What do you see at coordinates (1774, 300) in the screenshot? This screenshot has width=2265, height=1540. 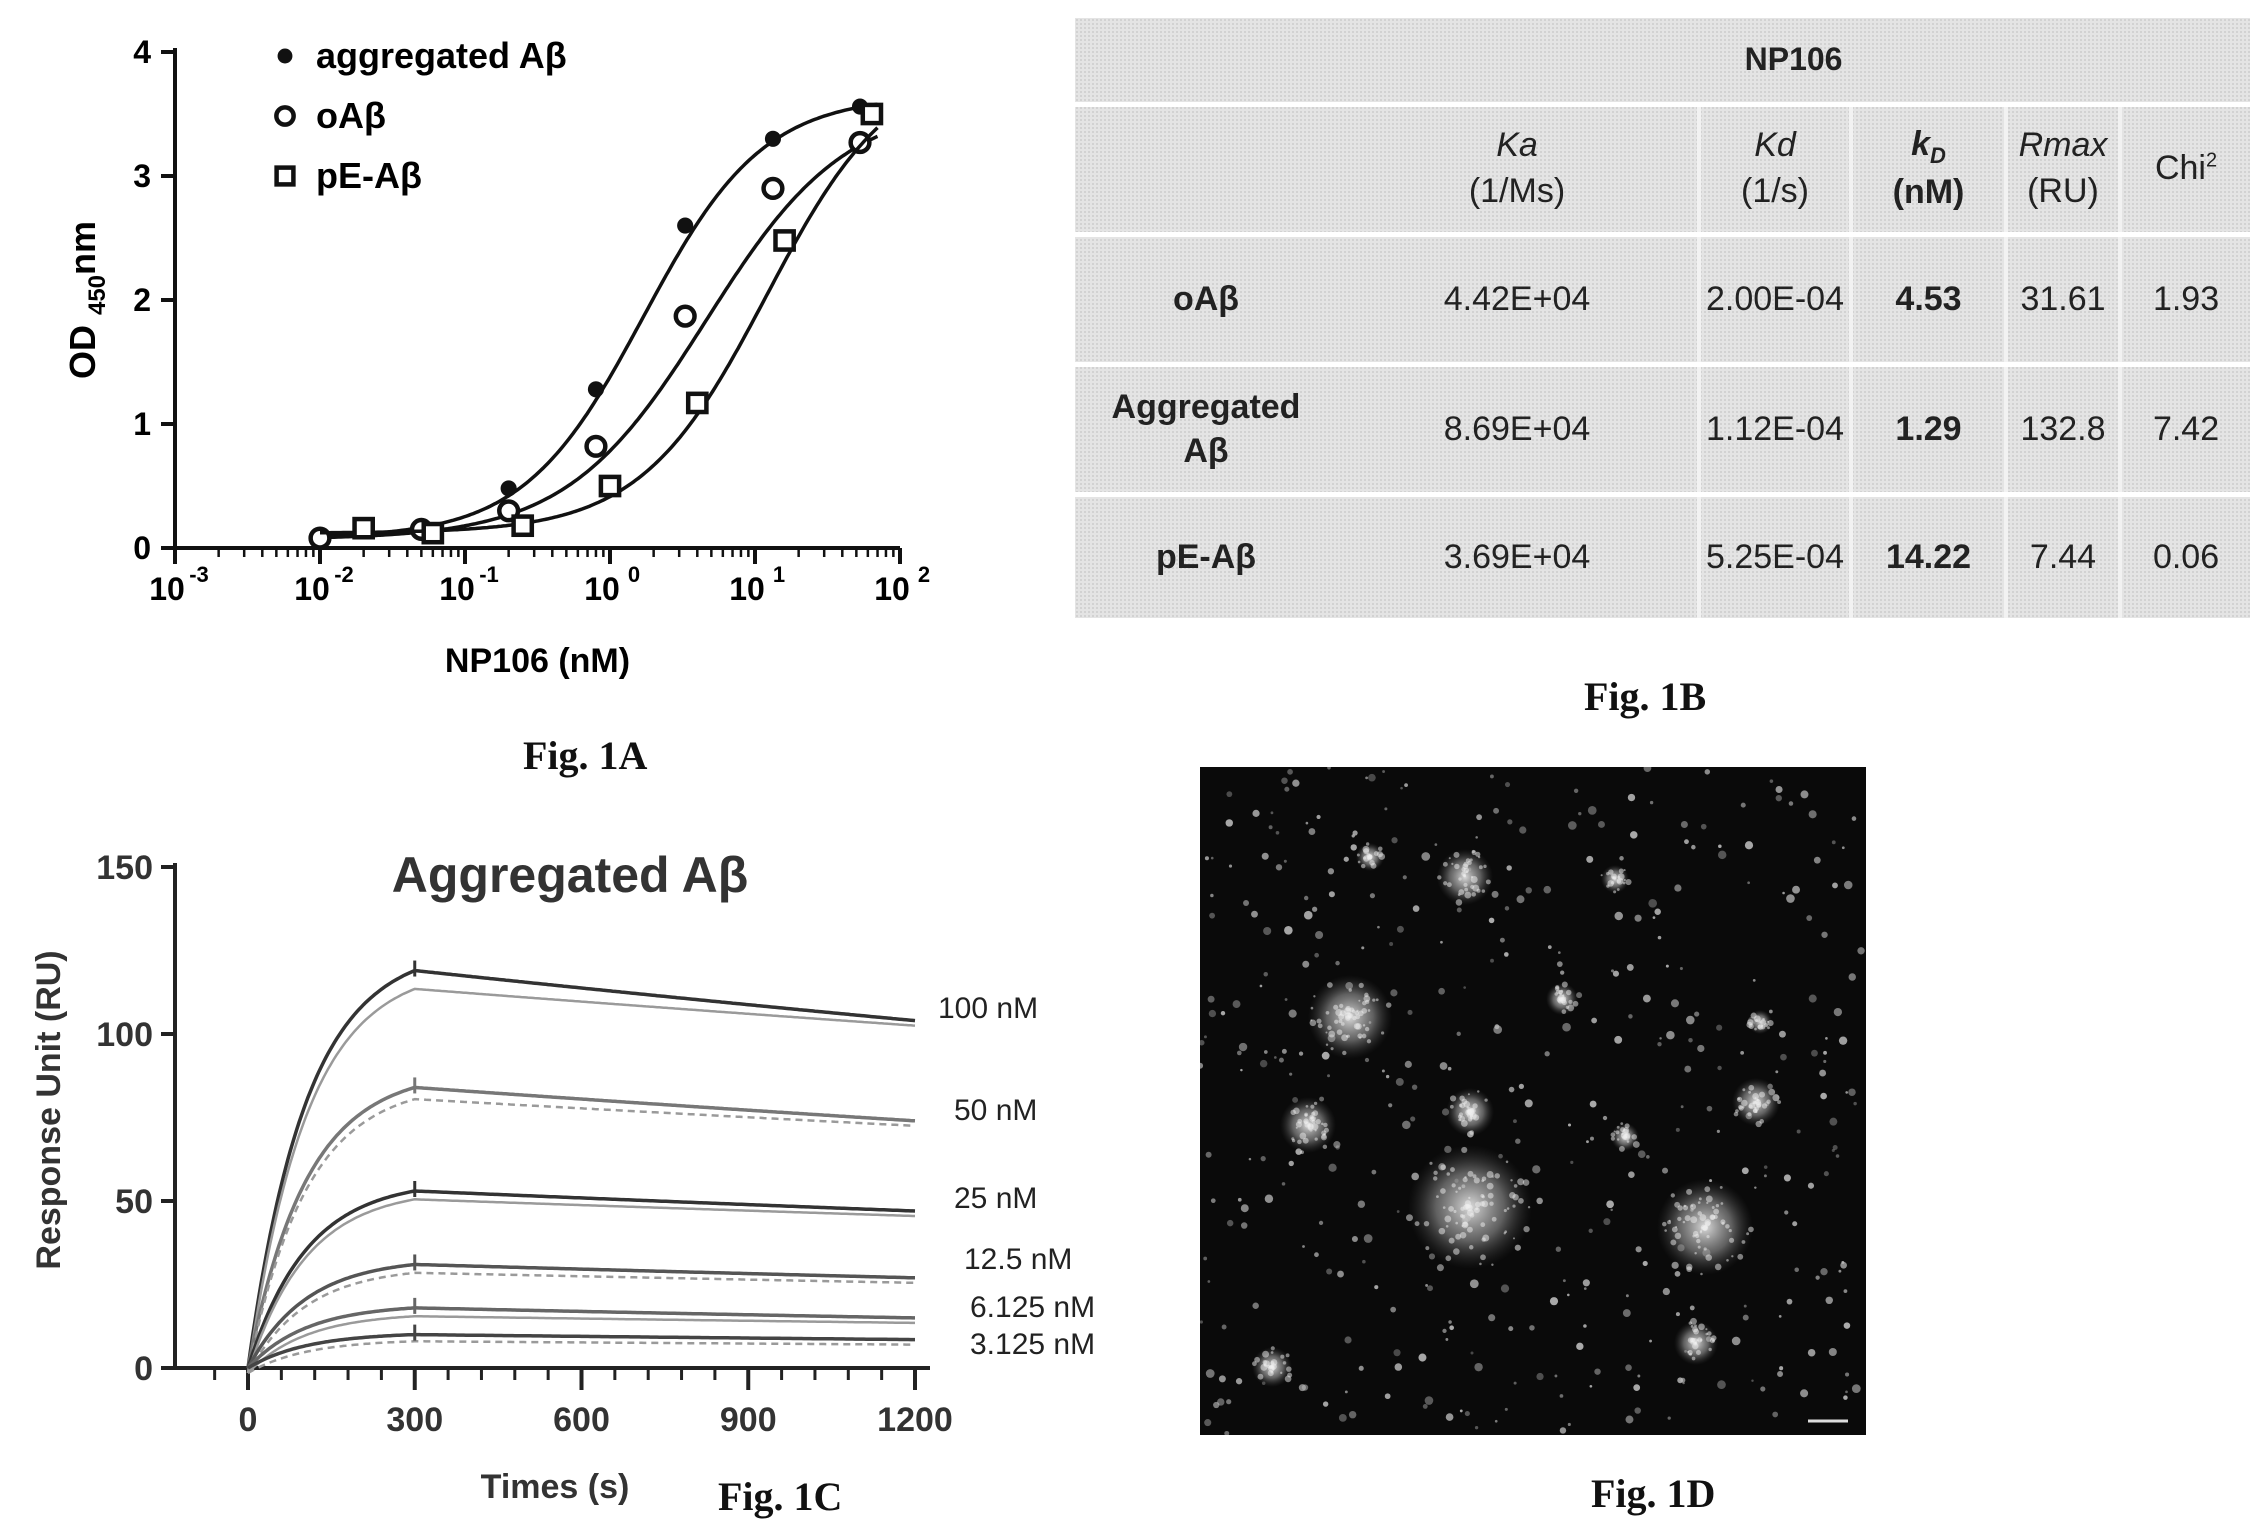 I see `table-cell: 2.00E-04` at bounding box center [1774, 300].